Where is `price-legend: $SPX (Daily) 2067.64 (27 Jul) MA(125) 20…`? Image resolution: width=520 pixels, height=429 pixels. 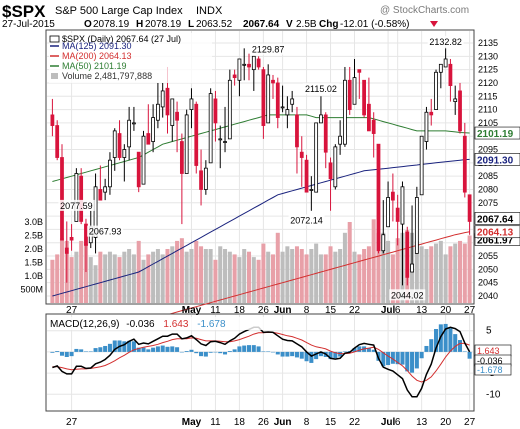 price-legend: $SPX (Daily) 2067.64 (27 Jul) MA(125) 20… is located at coordinates (130, 58).